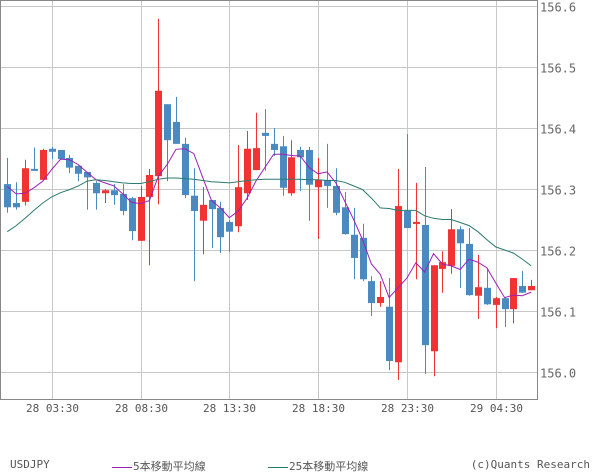  Describe the element at coordinates (558, 252) in the screenshot. I see `y-tick-label: 156.2` at that location.